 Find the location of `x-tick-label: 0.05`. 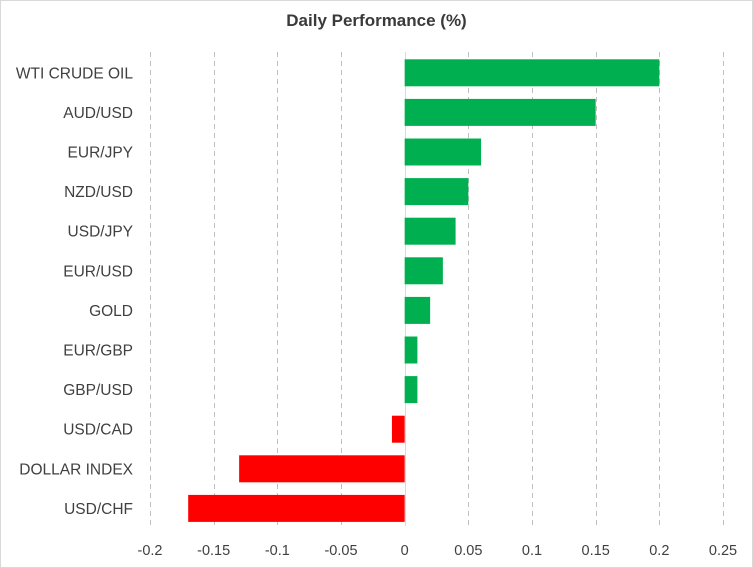

x-tick-label: 0.05 is located at coordinates (468, 551).